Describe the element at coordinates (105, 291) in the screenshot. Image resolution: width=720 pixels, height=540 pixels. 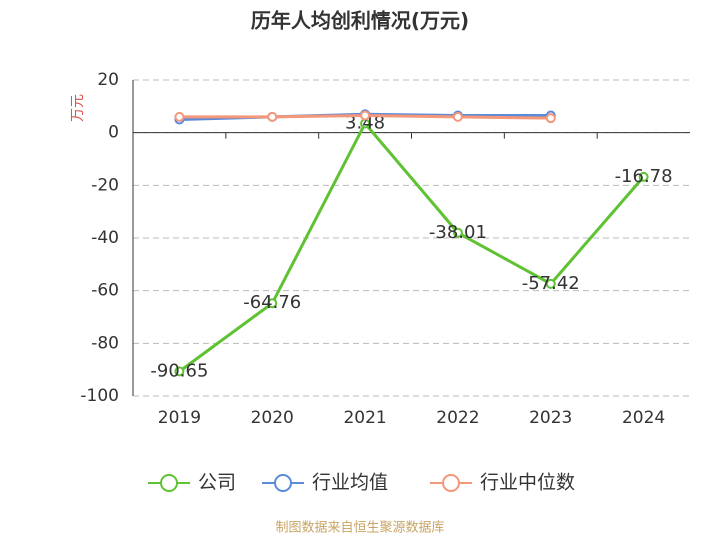
I see `y-tick-label: -60` at that location.